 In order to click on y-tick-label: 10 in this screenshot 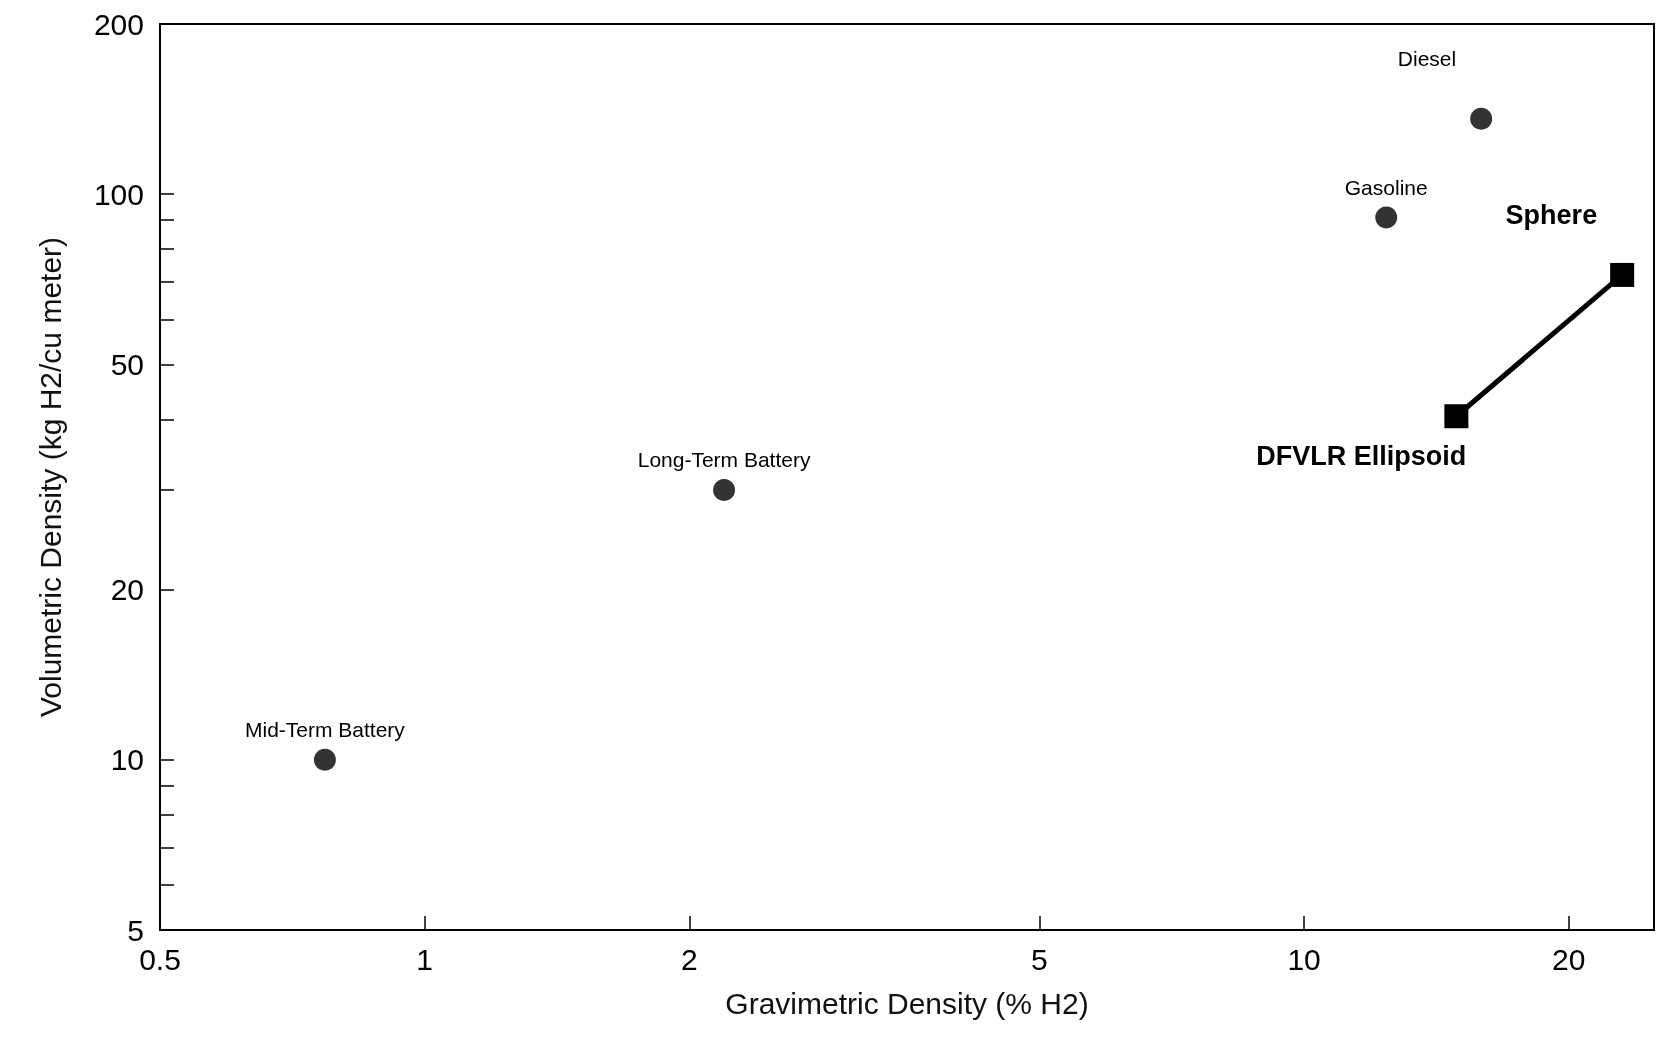, I will do `click(127, 760)`.